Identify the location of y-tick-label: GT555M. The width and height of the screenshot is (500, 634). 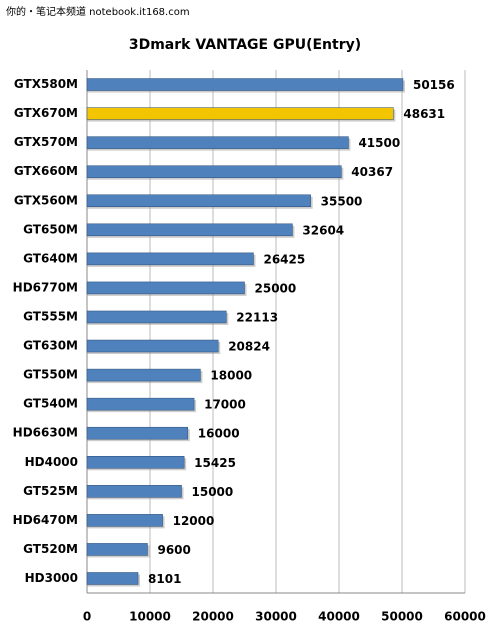
(50, 316).